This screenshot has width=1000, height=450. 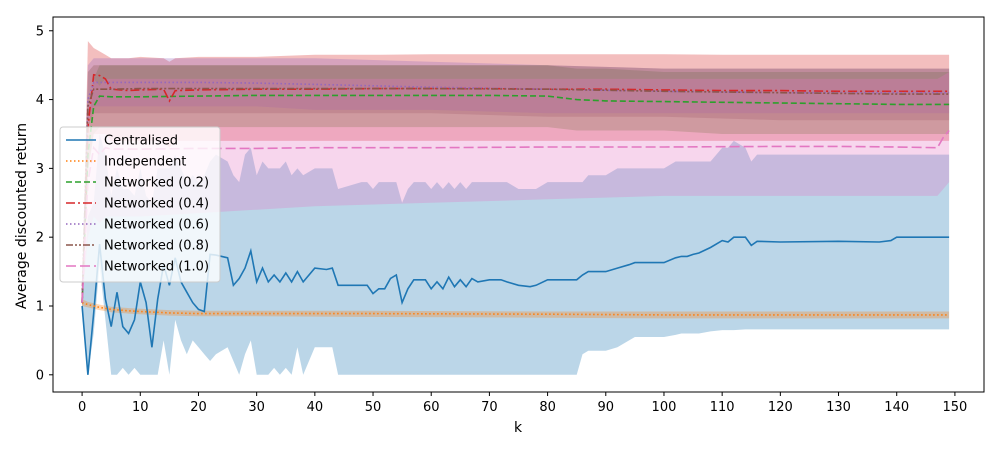 I want to click on legend-entry: Networked (0.2), so click(x=156, y=183).